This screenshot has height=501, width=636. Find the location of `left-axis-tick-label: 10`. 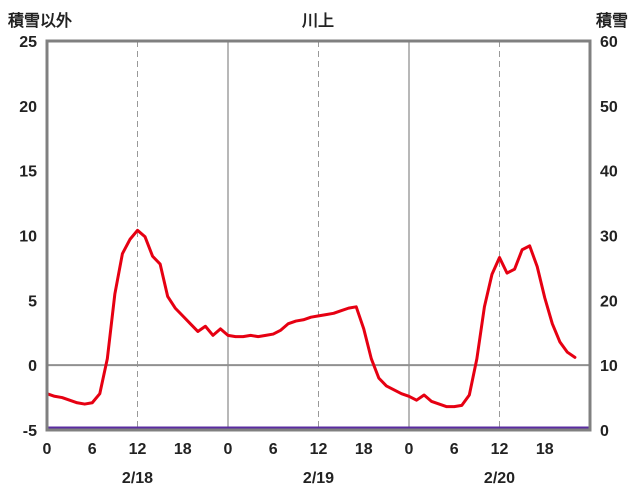

left-axis-tick-label: 10 is located at coordinates (28, 237).